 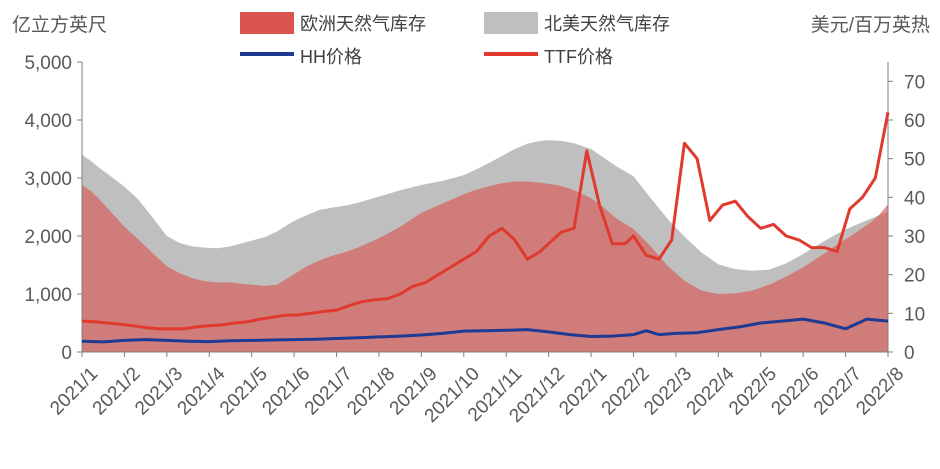 I want to click on right-y-tick-label: 60, so click(x=914, y=121).